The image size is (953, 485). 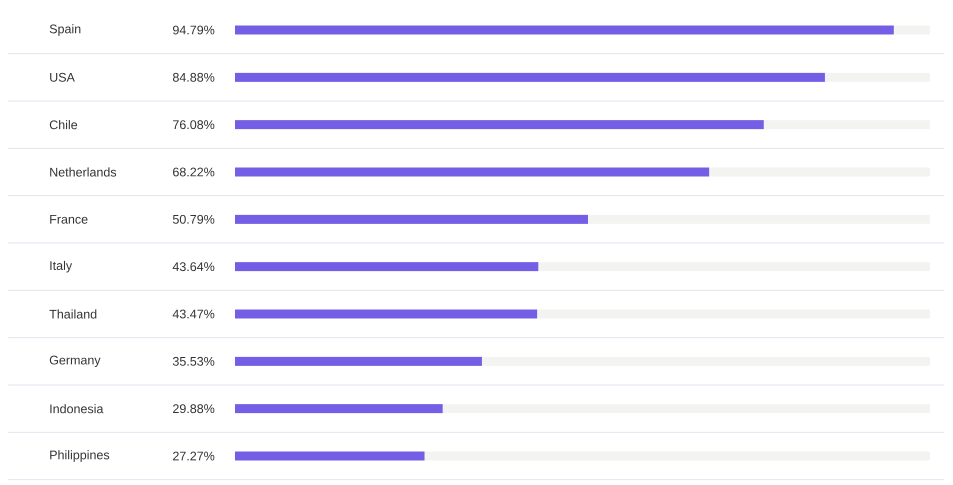 I want to click on data-label: 35.53%, so click(x=193, y=361).